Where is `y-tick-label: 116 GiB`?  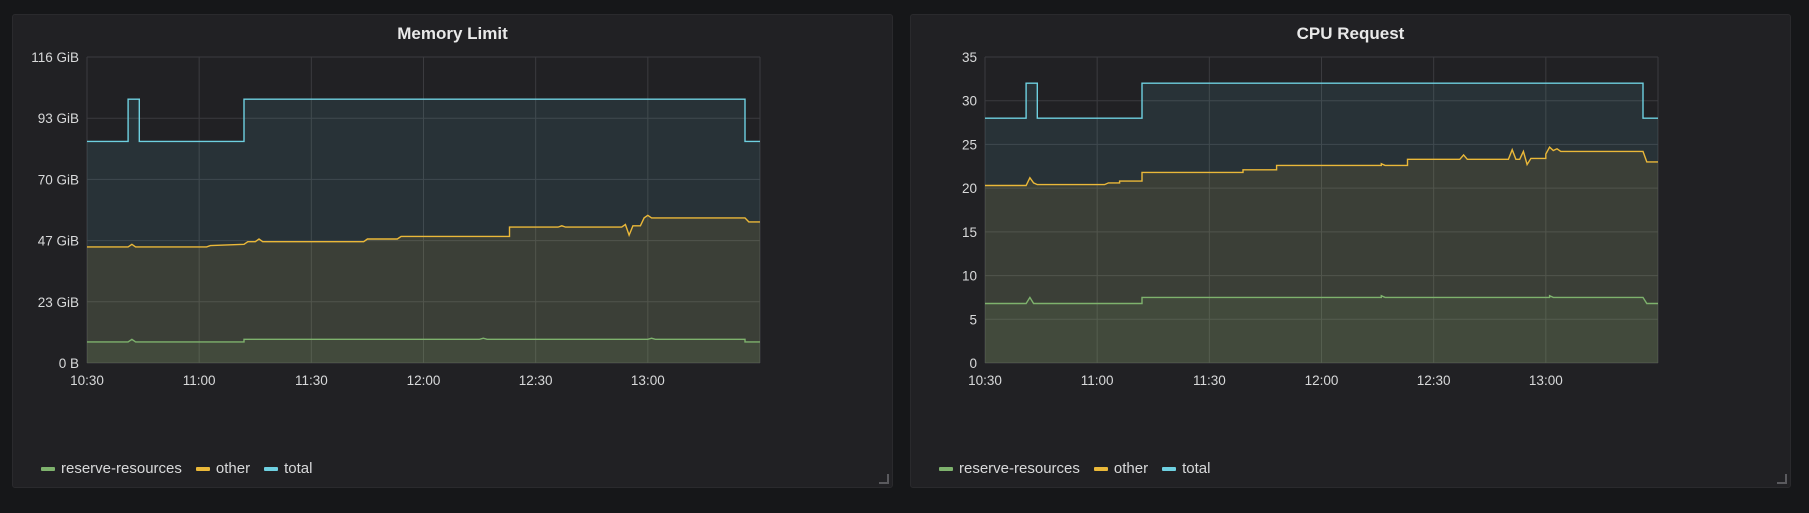
y-tick-label: 116 GiB is located at coordinates (55, 57).